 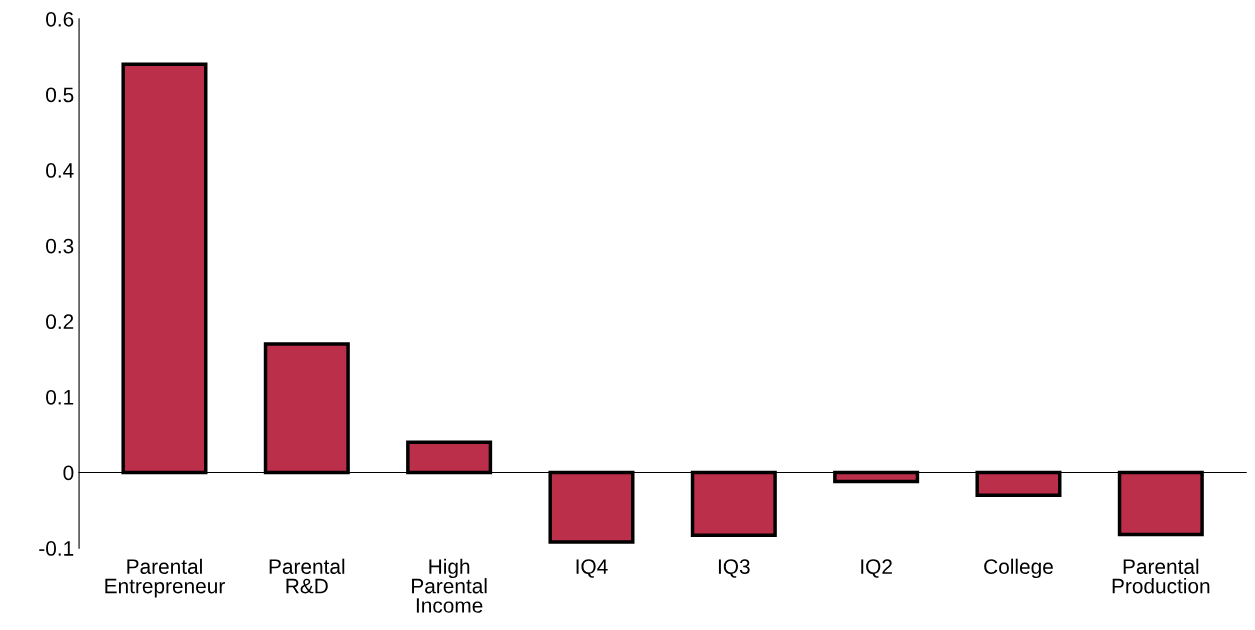 What do you see at coordinates (734, 568) in the screenshot?
I see `x-tick-label: IQ3` at bounding box center [734, 568].